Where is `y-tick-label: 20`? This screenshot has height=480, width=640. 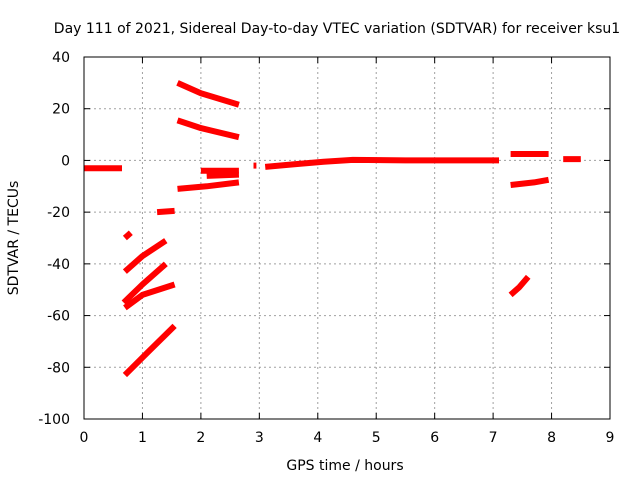 y-tick-label: 20 is located at coordinates (61, 110).